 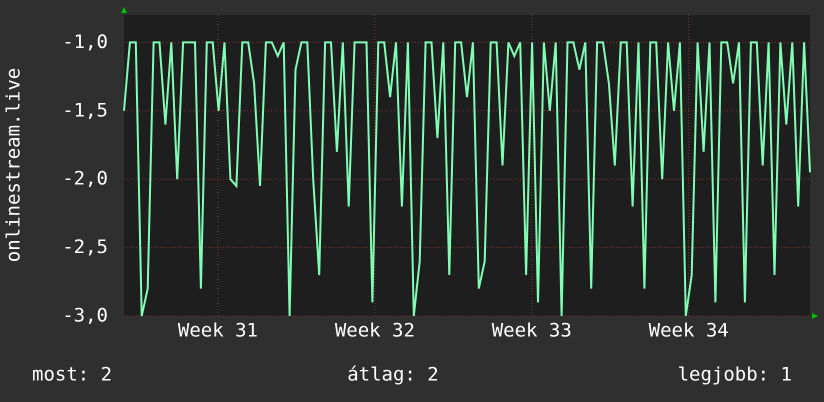 What do you see at coordinates (393, 375) in the screenshot?
I see `footer-average: átlag: 2` at bounding box center [393, 375].